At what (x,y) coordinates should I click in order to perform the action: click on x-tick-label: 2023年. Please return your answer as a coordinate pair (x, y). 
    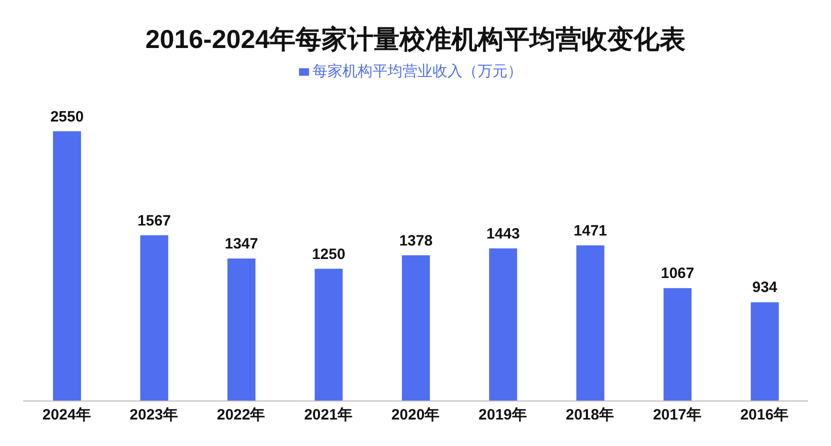
    Looking at the image, I should click on (154, 415).